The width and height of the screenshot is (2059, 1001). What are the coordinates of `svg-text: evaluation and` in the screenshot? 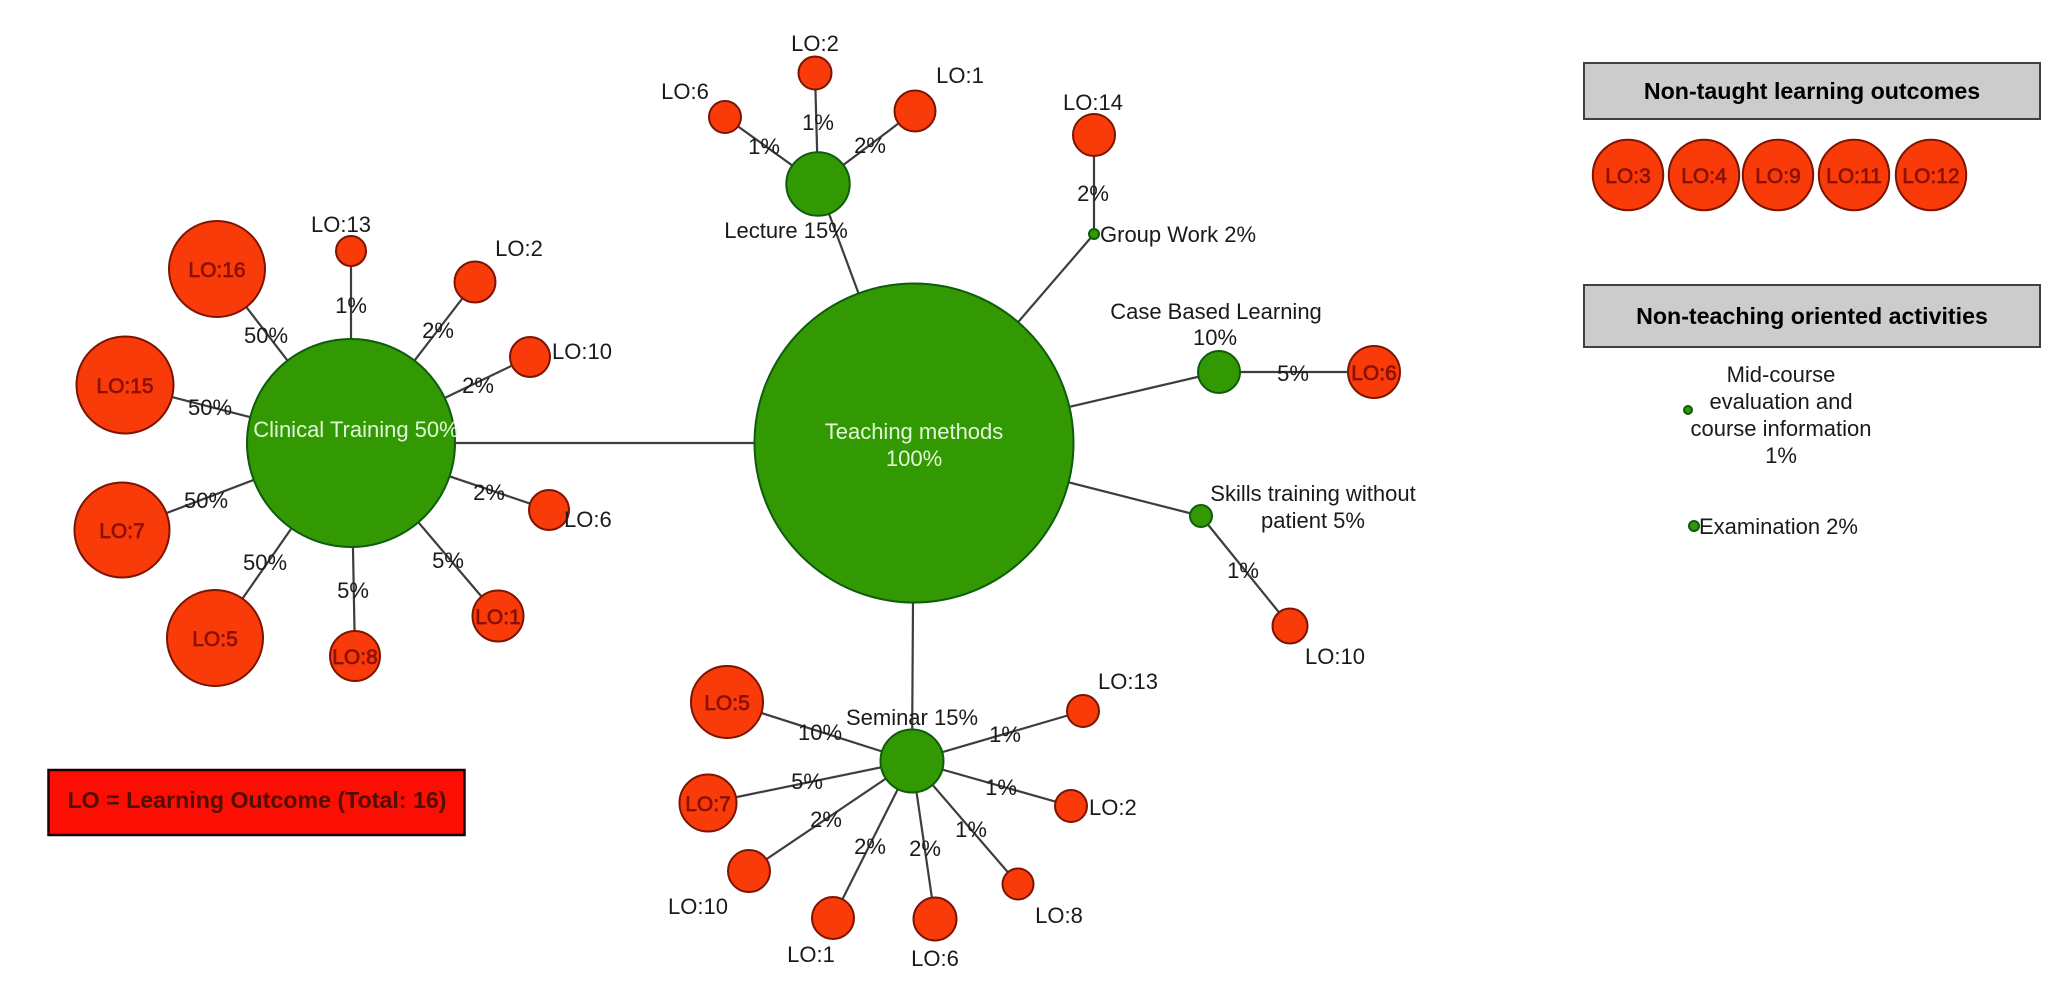 It's located at (1780, 401).